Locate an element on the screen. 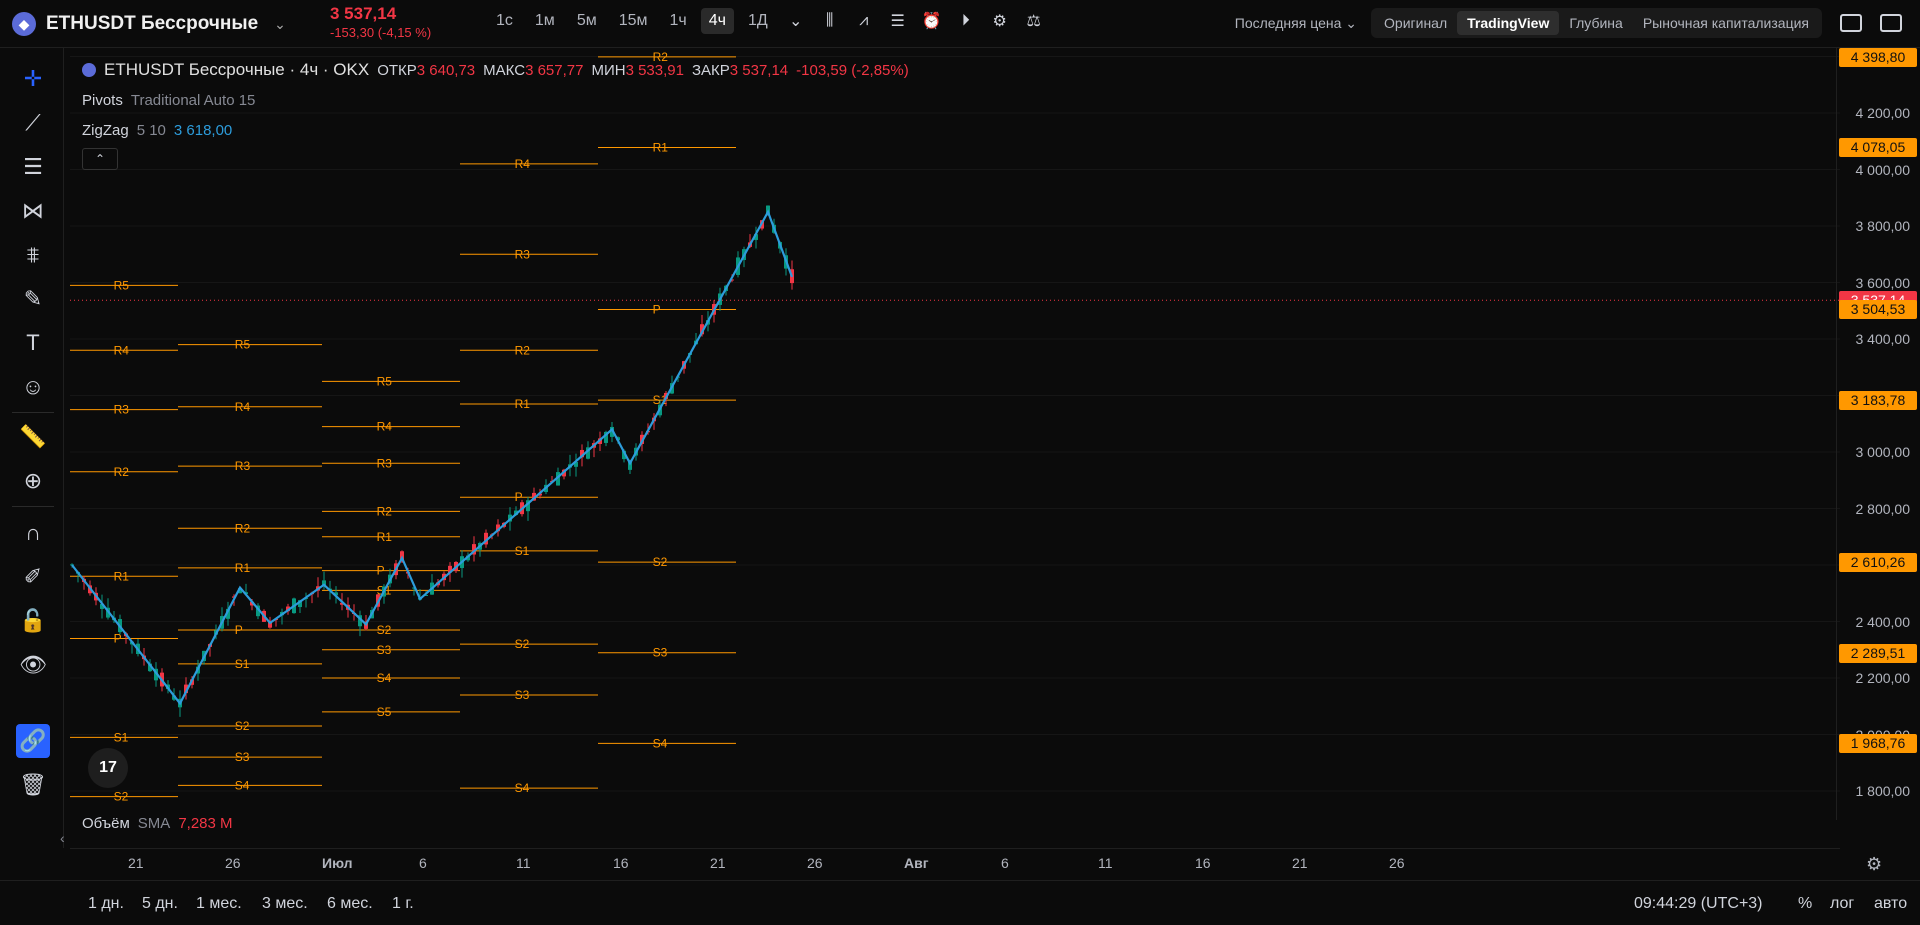  pattern-icon: ⋈ is located at coordinates (33, 210).